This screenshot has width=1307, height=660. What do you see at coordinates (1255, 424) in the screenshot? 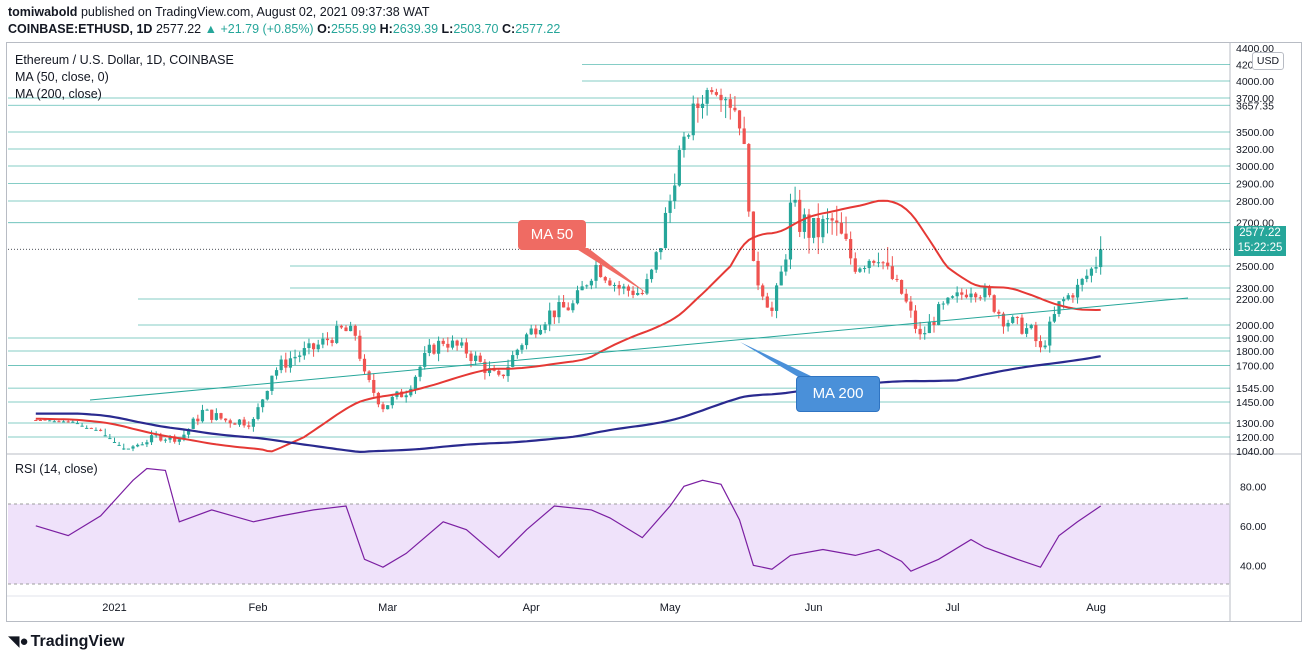
I see `price-tick-label: 1300.00` at bounding box center [1255, 424].